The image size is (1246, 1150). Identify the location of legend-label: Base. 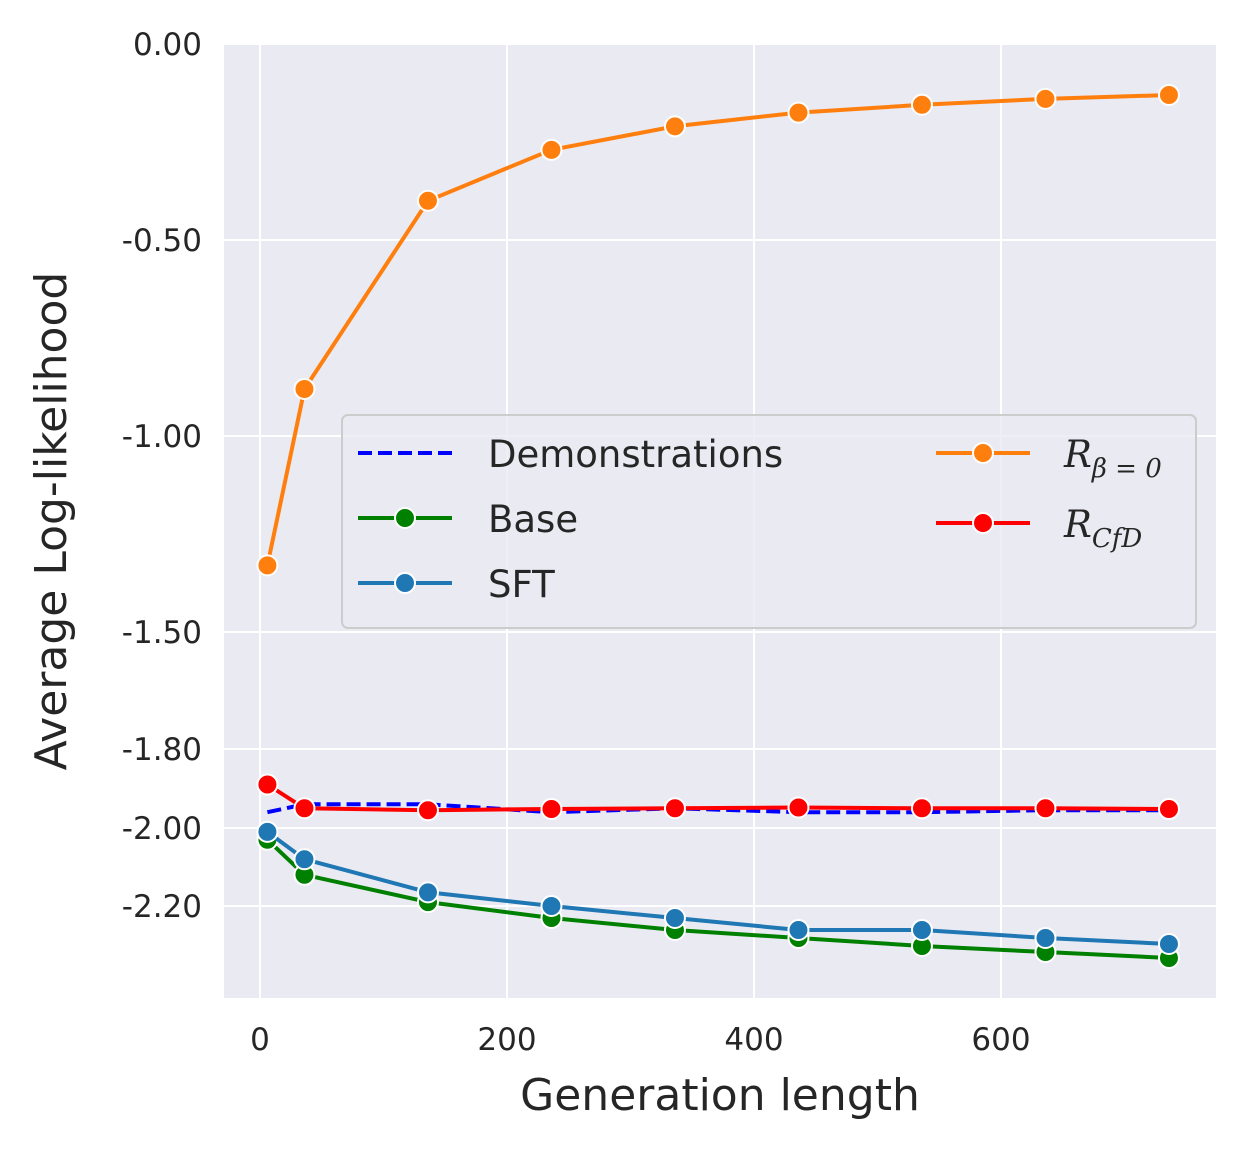
(533, 519).